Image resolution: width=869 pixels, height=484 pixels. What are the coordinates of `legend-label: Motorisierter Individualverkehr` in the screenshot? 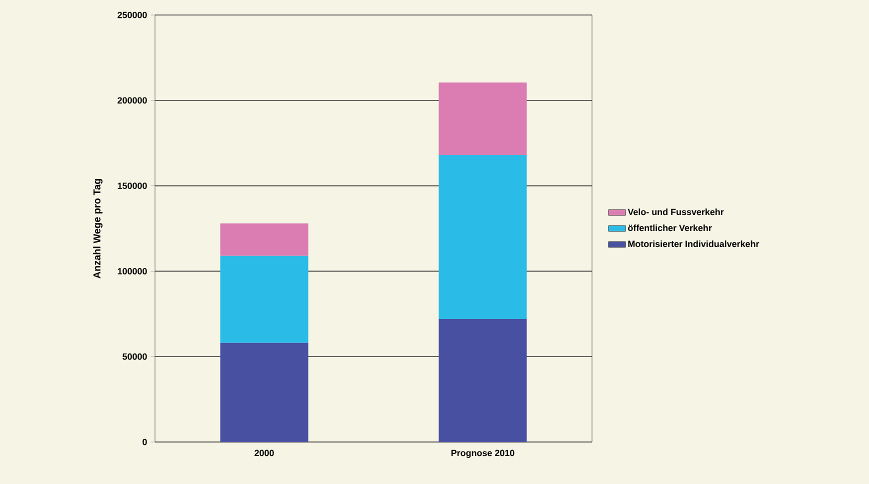 It's located at (694, 244).